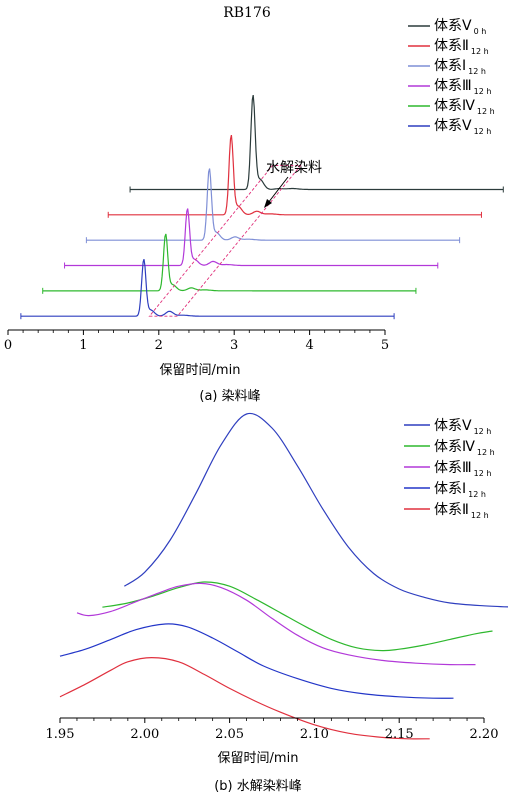 Image resolution: width=508 pixels, height=800 pixels. I want to click on chart-a-x-tick-label: 5, so click(385, 345).